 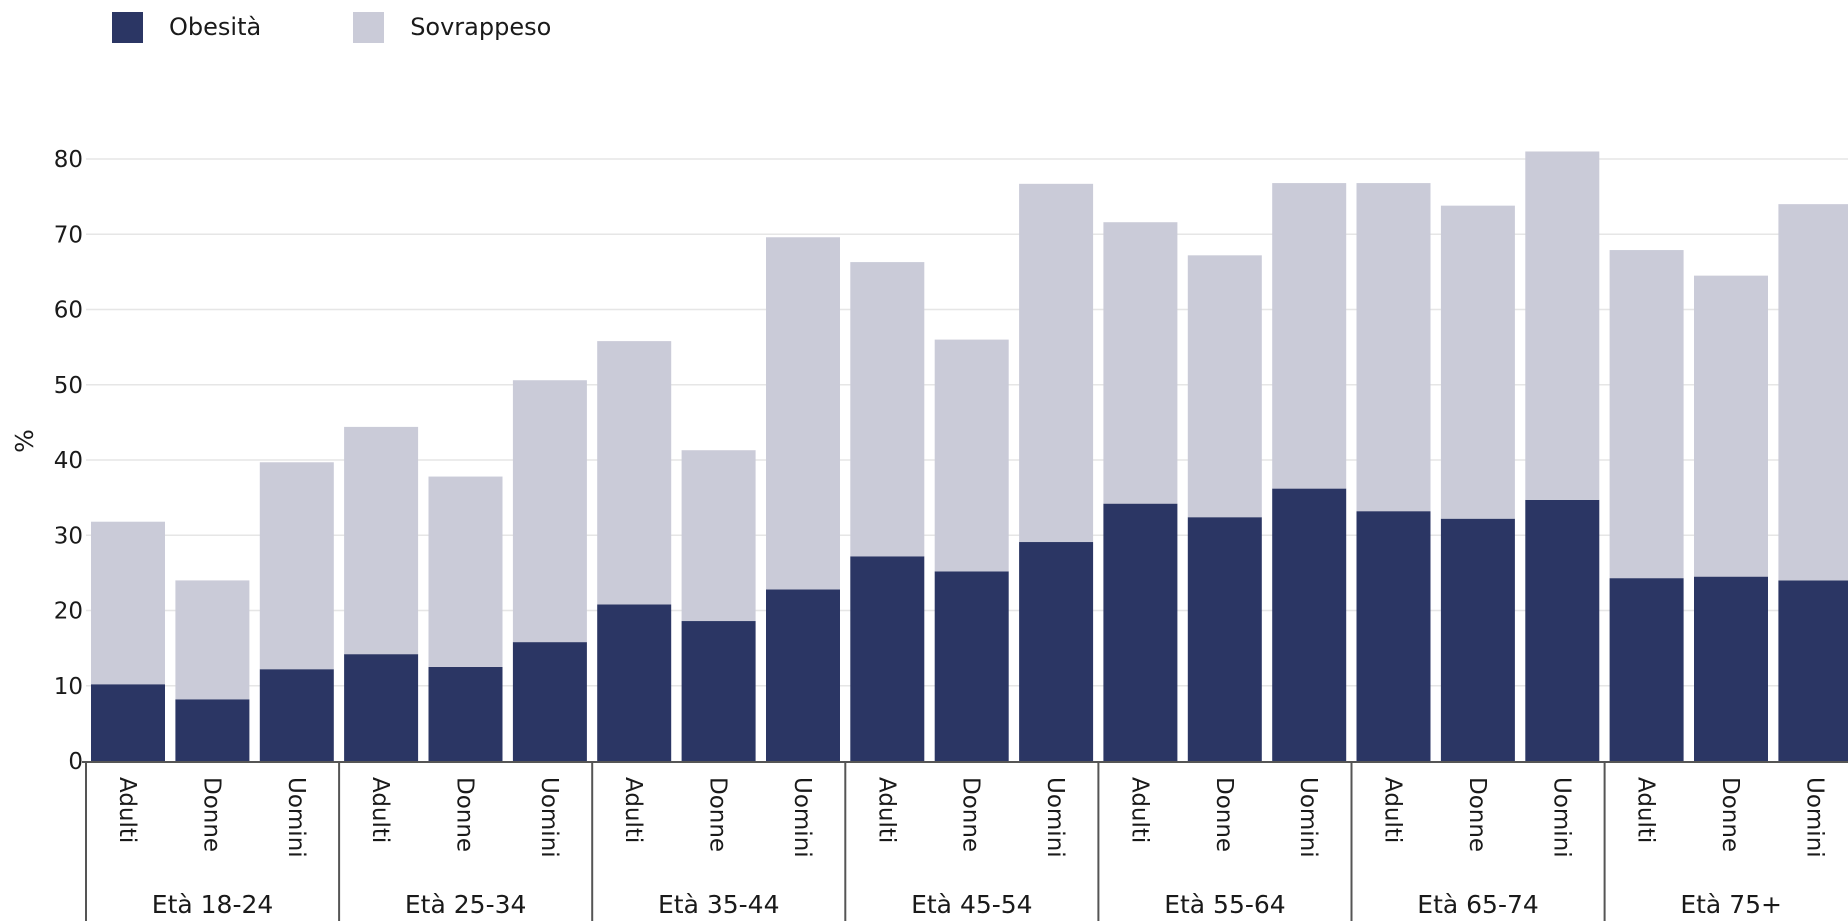 What do you see at coordinates (1477, 814) in the screenshot?
I see `x-tick-label-17: Donne` at bounding box center [1477, 814].